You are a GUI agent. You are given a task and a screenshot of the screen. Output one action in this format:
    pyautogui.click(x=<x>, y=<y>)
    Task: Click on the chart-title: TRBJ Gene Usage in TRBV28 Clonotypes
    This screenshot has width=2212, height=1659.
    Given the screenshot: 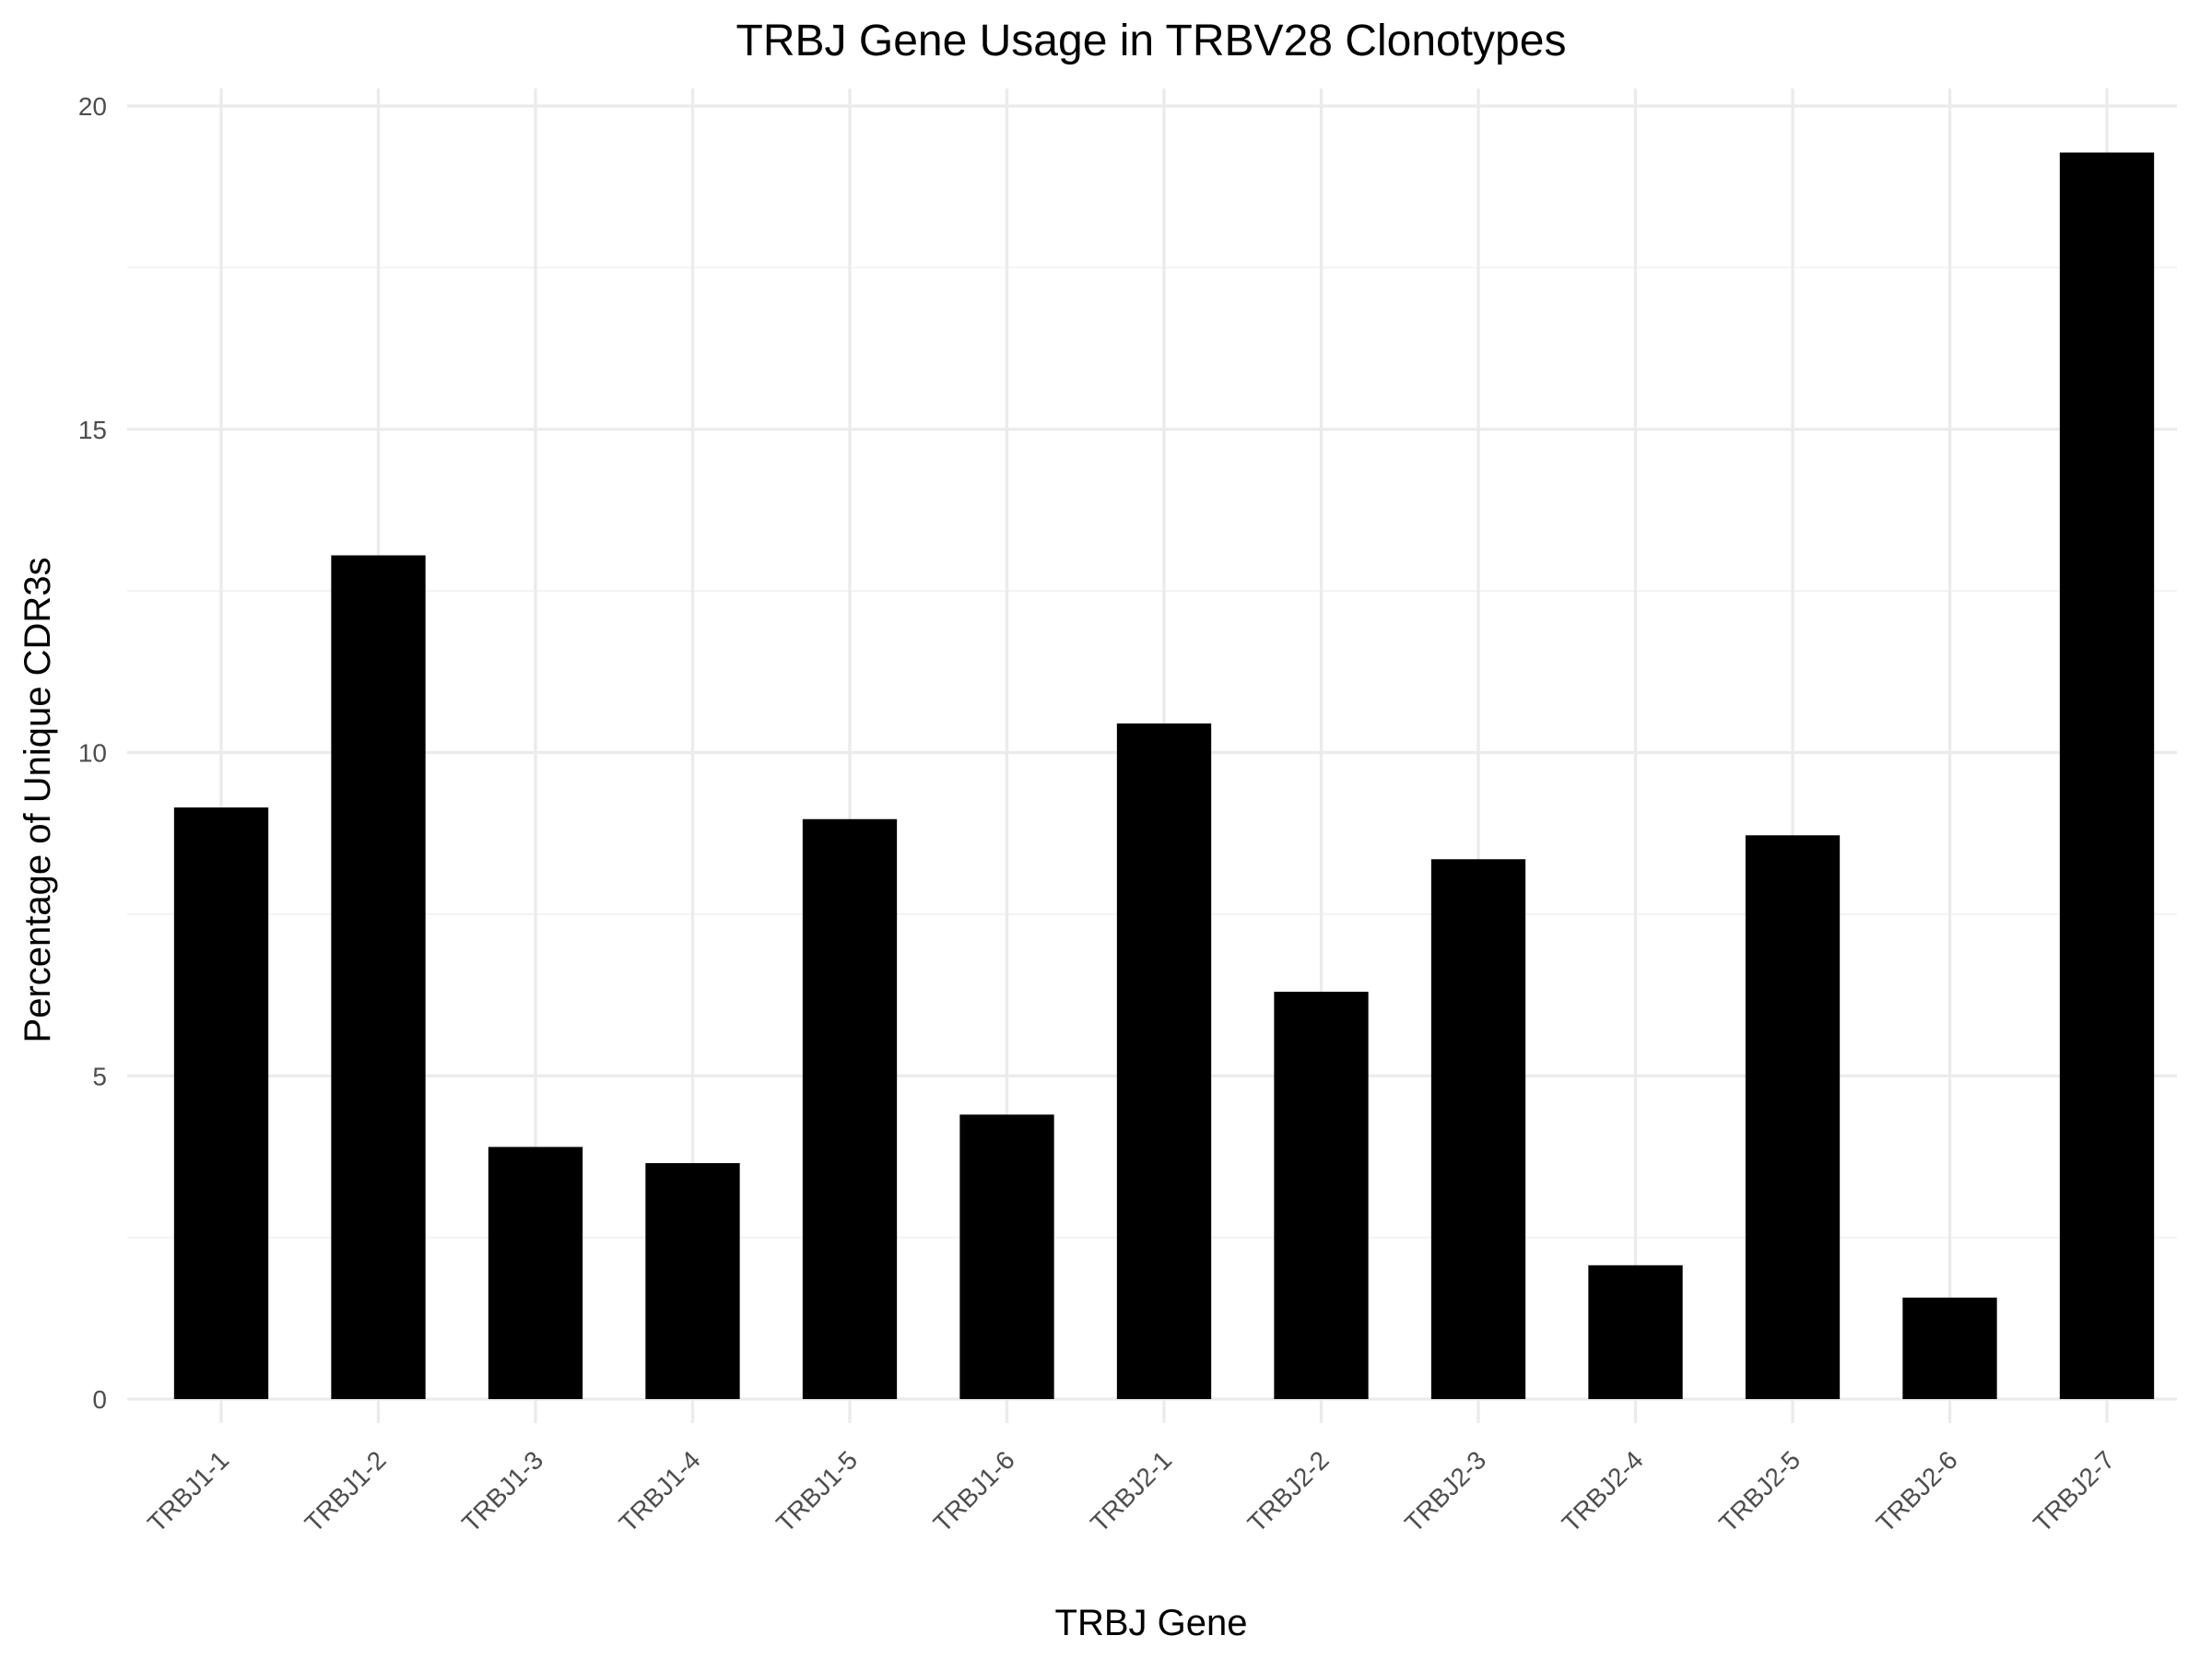 What is the action you would take?
    pyautogui.click(x=1151, y=41)
    